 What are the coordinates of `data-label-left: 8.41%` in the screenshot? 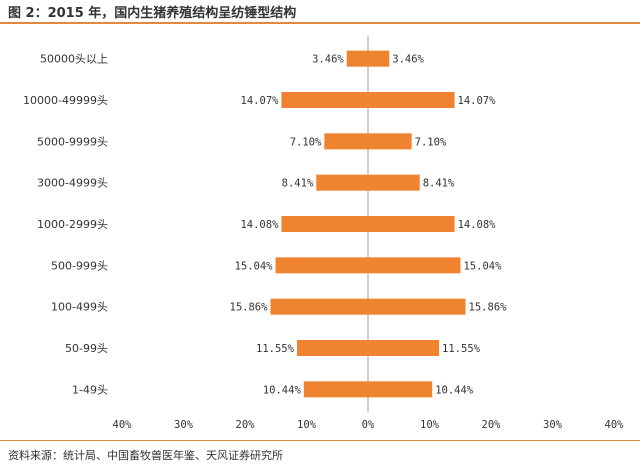 It's located at (298, 184).